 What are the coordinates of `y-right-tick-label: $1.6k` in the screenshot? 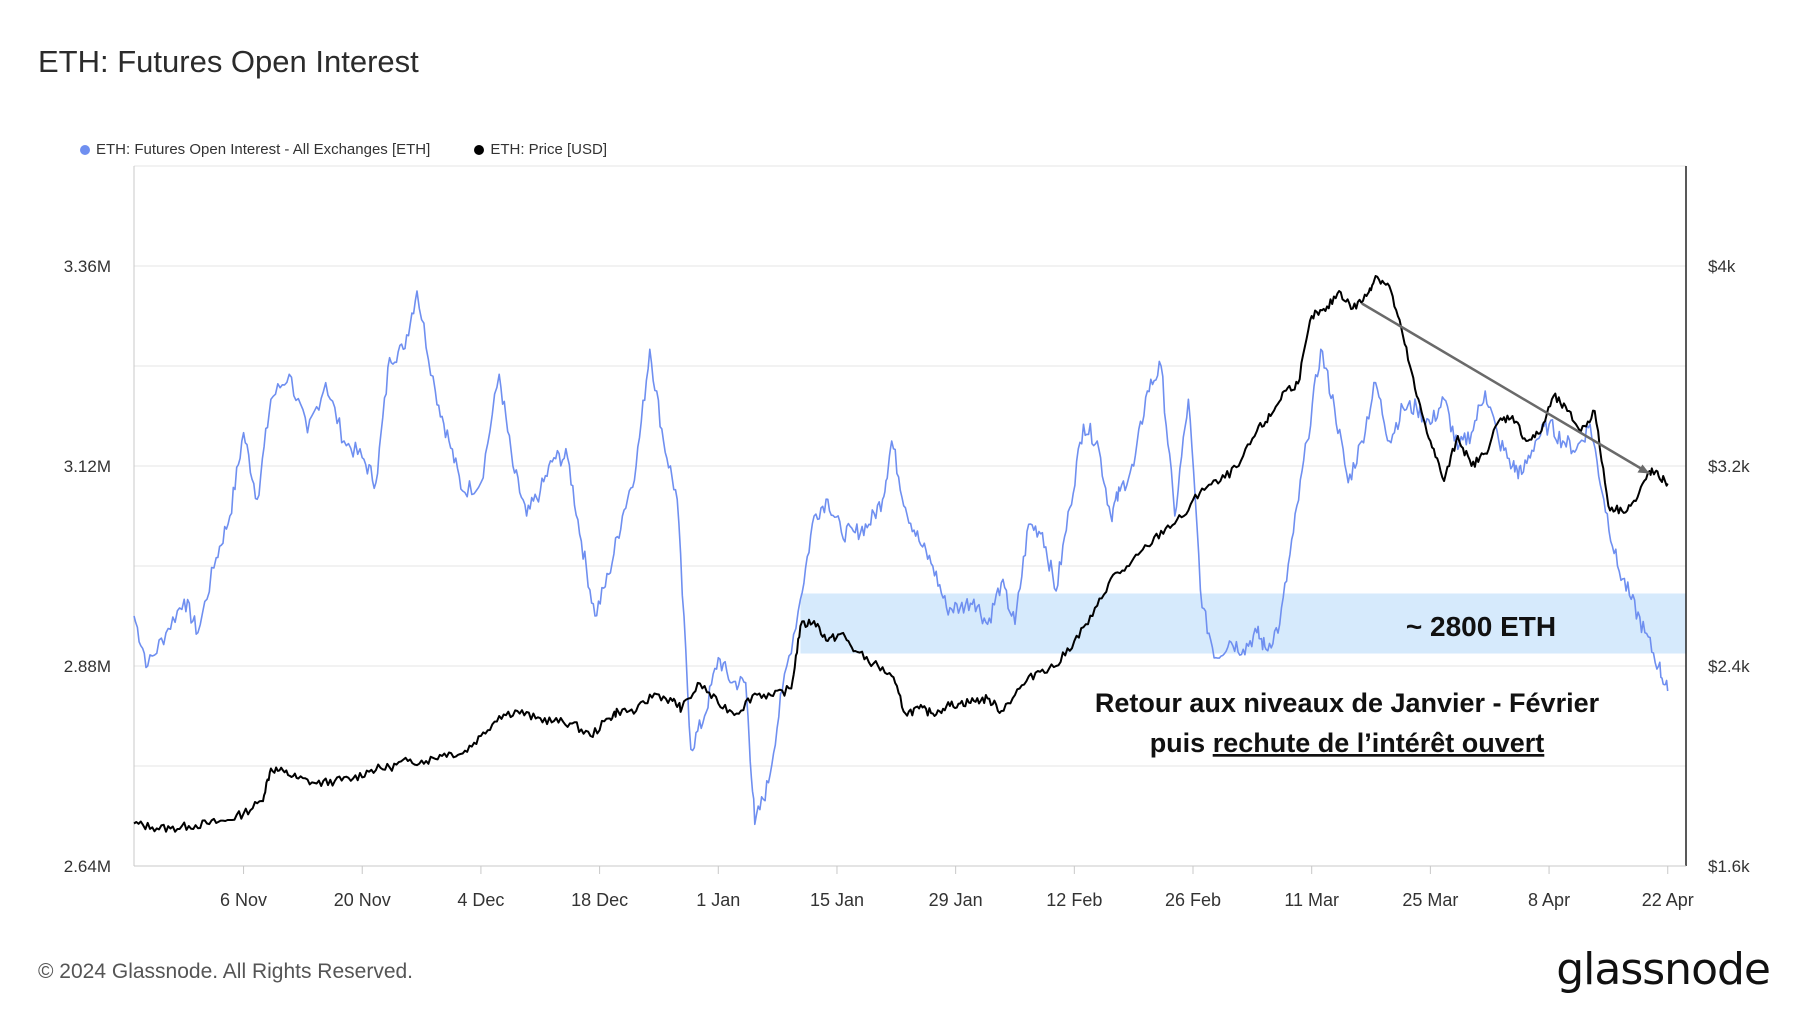 It's located at (1729, 866).